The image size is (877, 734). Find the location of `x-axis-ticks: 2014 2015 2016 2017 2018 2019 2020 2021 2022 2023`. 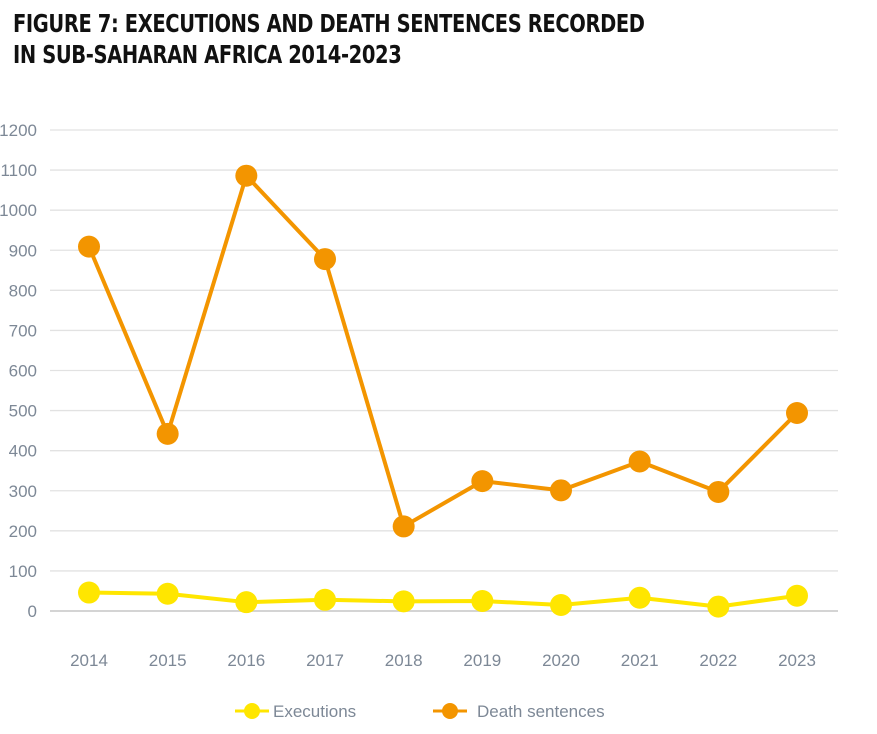

x-axis-ticks: 2014 2015 2016 2017 2018 2019 2020 2021 2022 2023 is located at coordinates (443, 660).